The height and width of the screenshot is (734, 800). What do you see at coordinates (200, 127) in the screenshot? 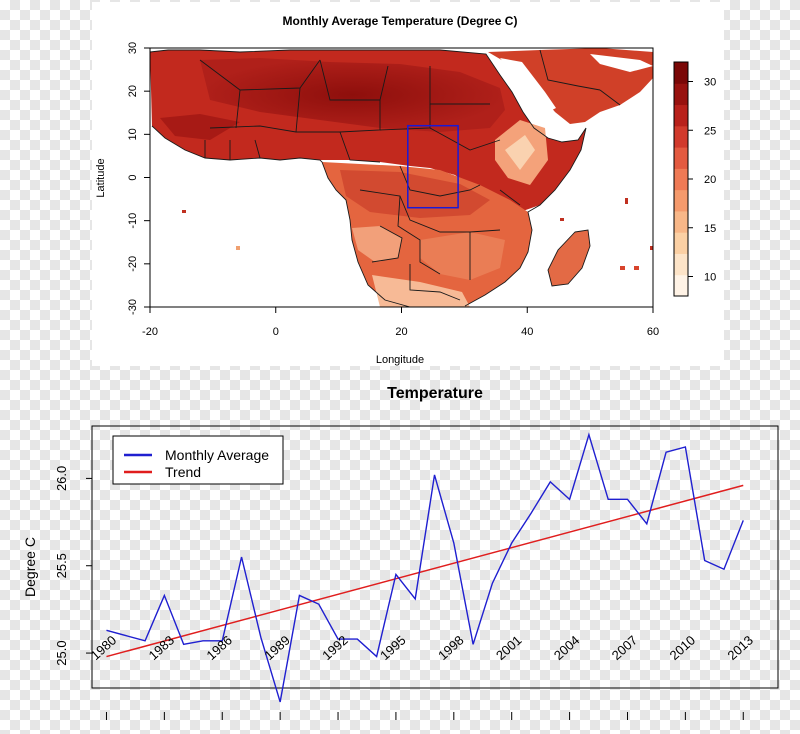
I see `west-africa-hot-zone` at bounding box center [200, 127].